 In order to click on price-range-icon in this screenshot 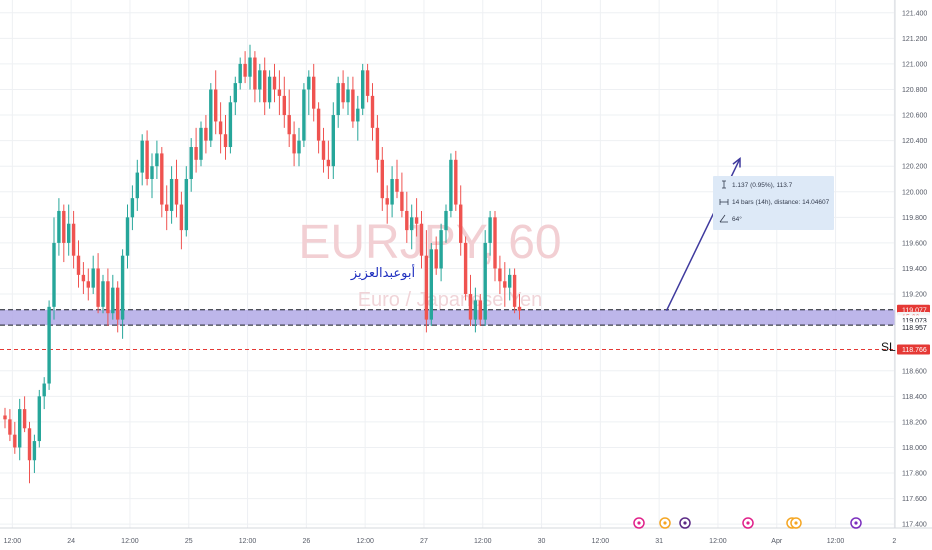, I will do `click(724, 184)`.